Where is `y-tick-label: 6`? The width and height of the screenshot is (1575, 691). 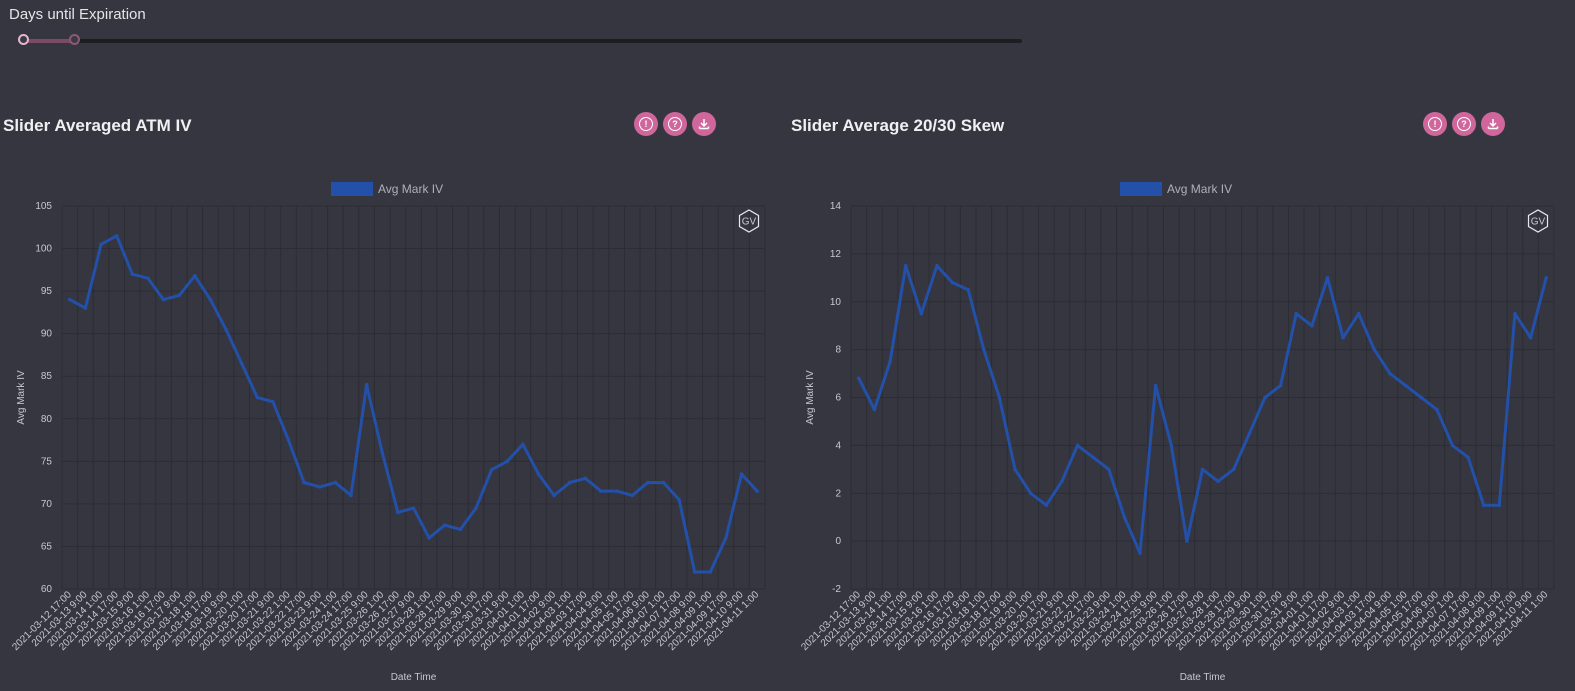 y-tick-label: 6 is located at coordinates (838, 398).